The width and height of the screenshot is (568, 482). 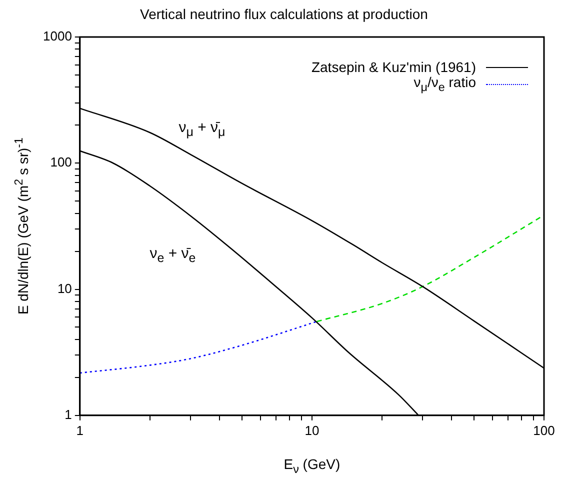 What do you see at coordinates (80, 430) in the screenshot?
I see `x-tick-label: 1` at bounding box center [80, 430].